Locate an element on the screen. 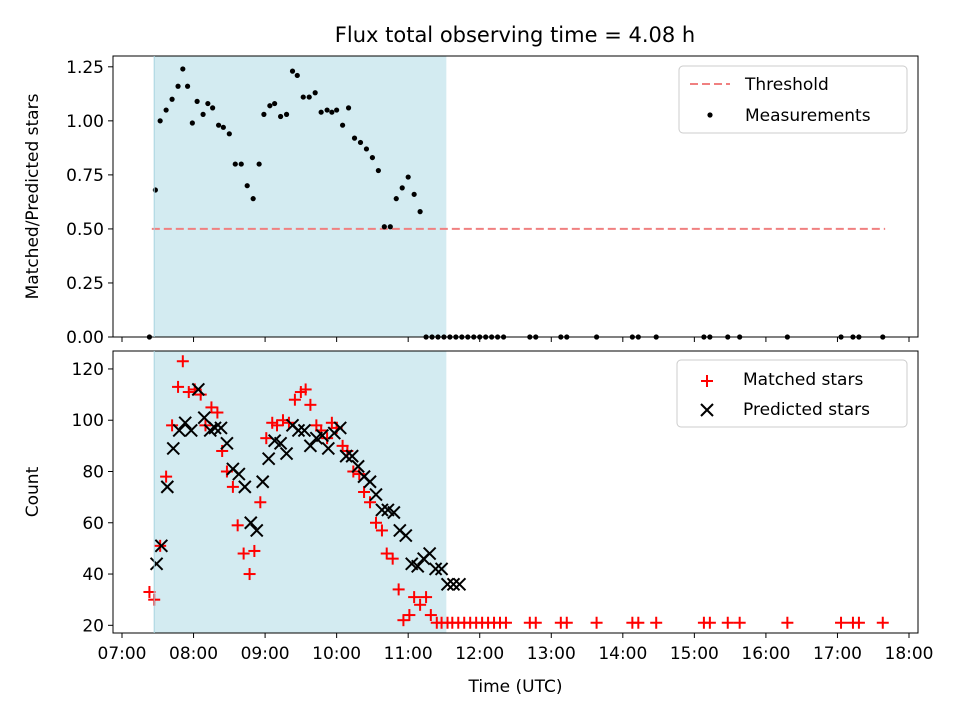  top-legend: Threshold Measurements is located at coordinates (793, 99).